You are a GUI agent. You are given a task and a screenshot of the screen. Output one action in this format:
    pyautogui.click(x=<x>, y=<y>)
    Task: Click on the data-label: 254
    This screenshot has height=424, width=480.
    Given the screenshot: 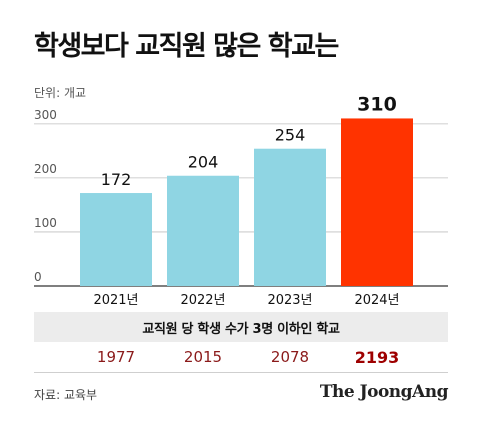 What is the action you would take?
    pyautogui.click(x=290, y=135)
    